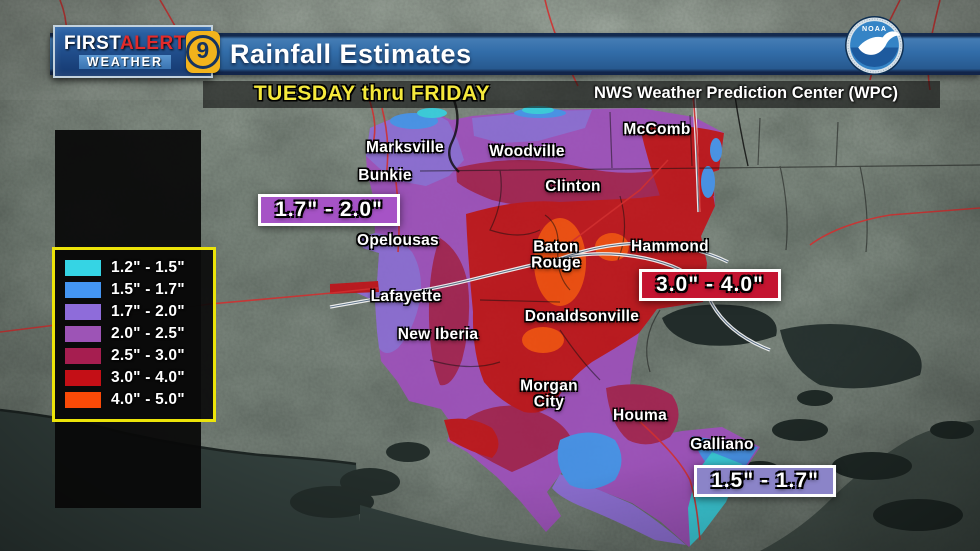 The height and width of the screenshot is (551, 980). I want to click on legend-label: 2.5" - 3.0", so click(148, 355).